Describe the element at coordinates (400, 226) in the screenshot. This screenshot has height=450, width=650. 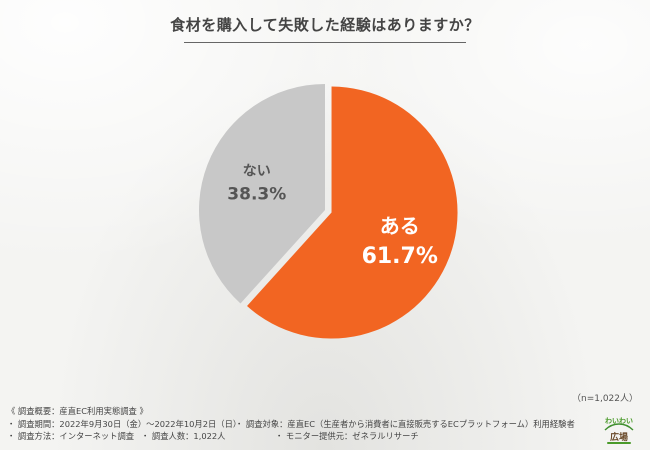
I see `slice-label-yes: ある` at that location.